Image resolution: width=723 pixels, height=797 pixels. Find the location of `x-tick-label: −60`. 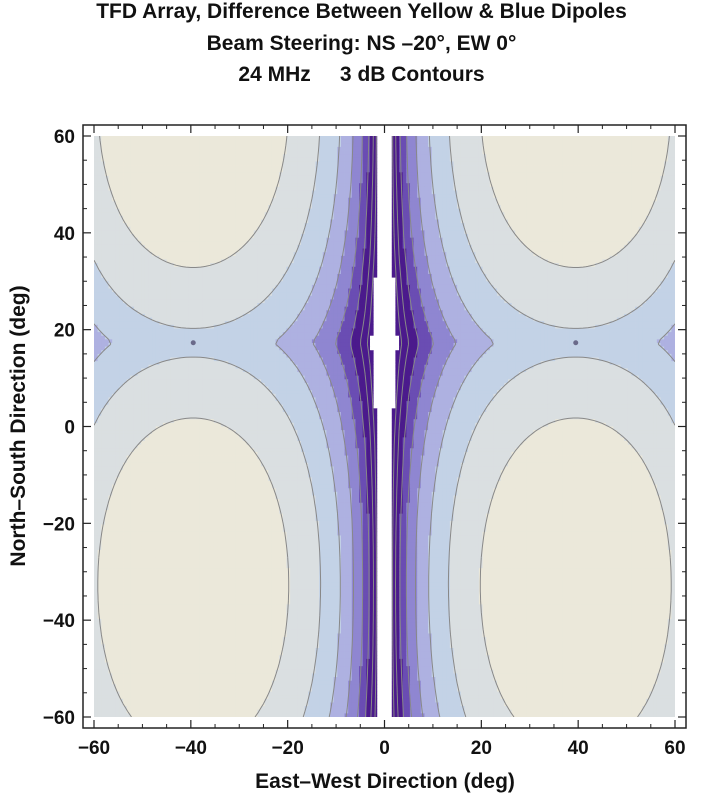

x-tick-label: −60 is located at coordinates (94, 748).